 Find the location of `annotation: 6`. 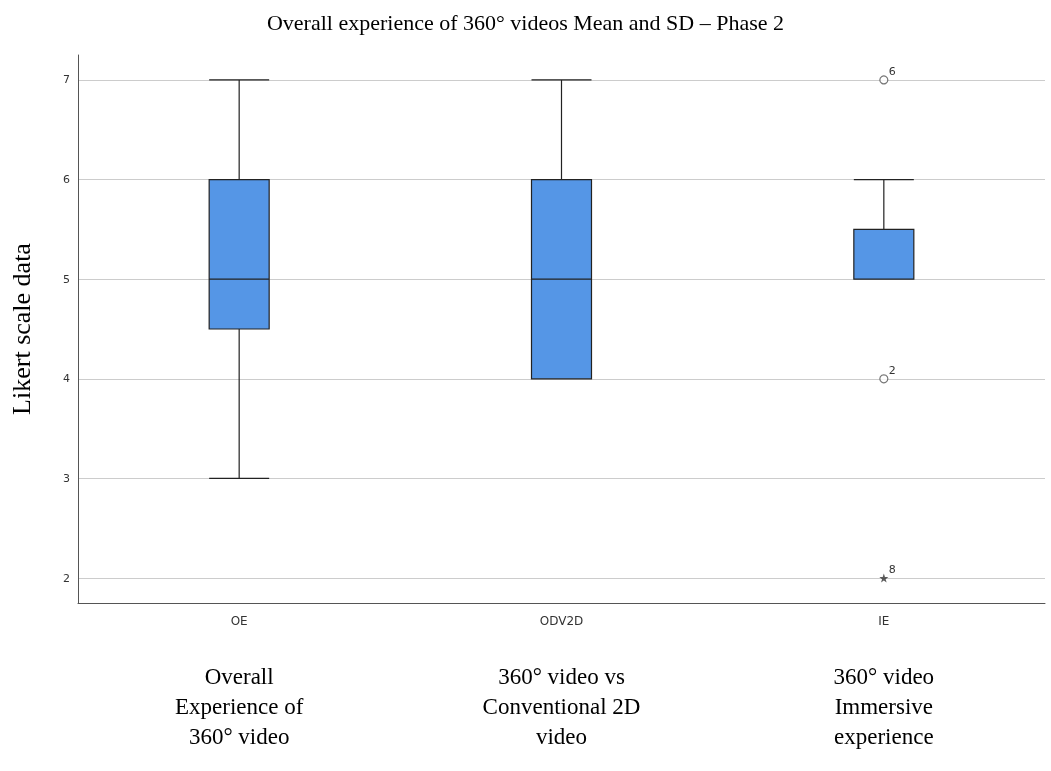

annotation: 6 is located at coordinates (892, 71).